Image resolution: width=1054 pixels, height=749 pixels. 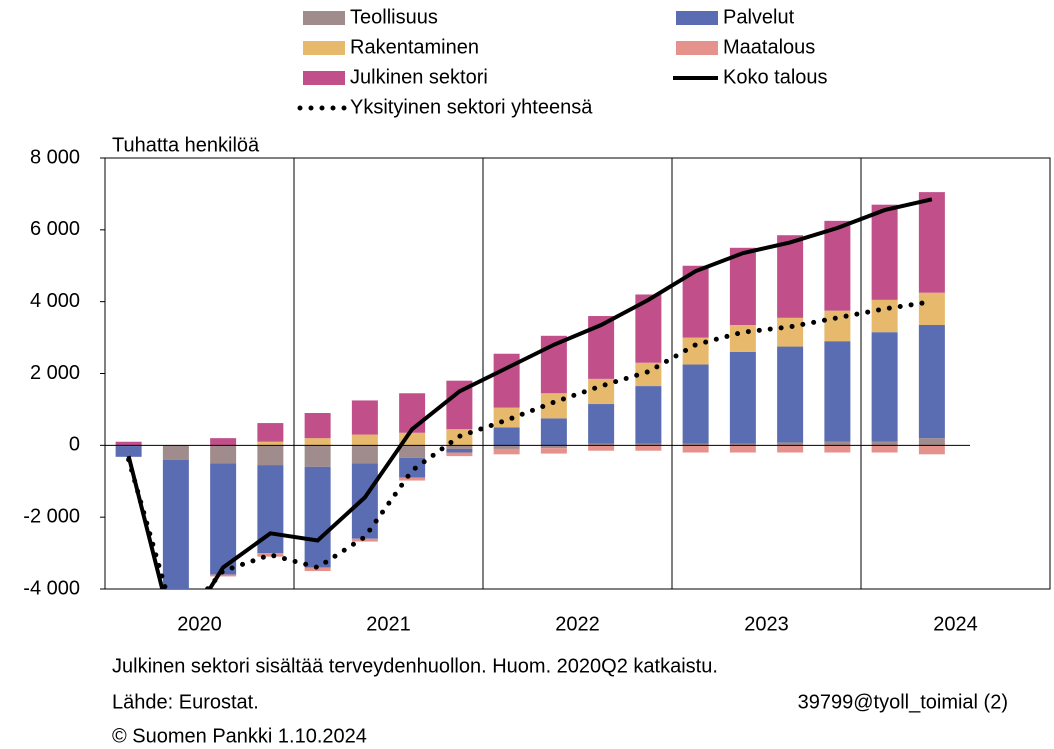 I want to click on x-tick-label: 2020, so click(x=199, y=624).